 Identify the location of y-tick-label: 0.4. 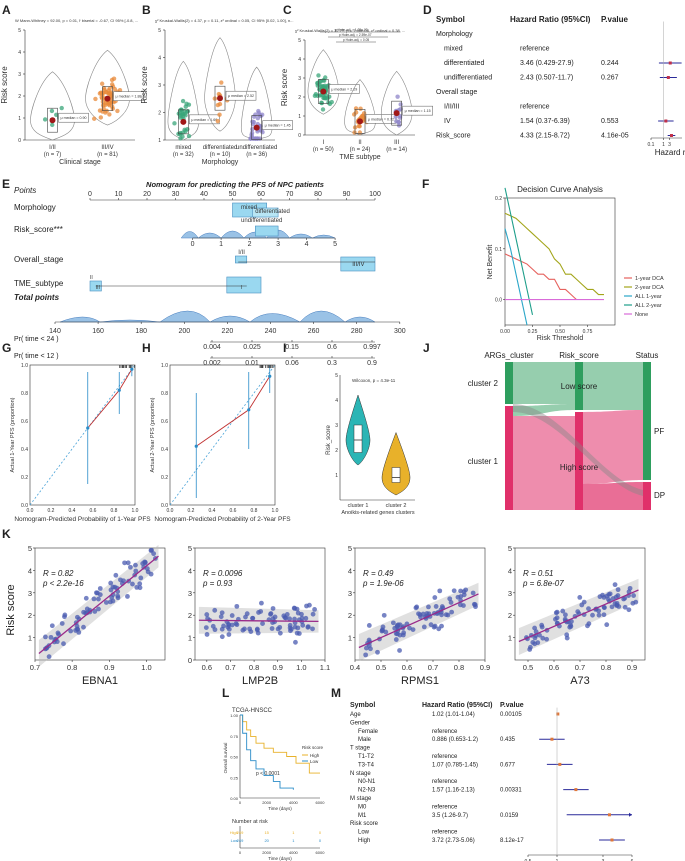
(24, 450).